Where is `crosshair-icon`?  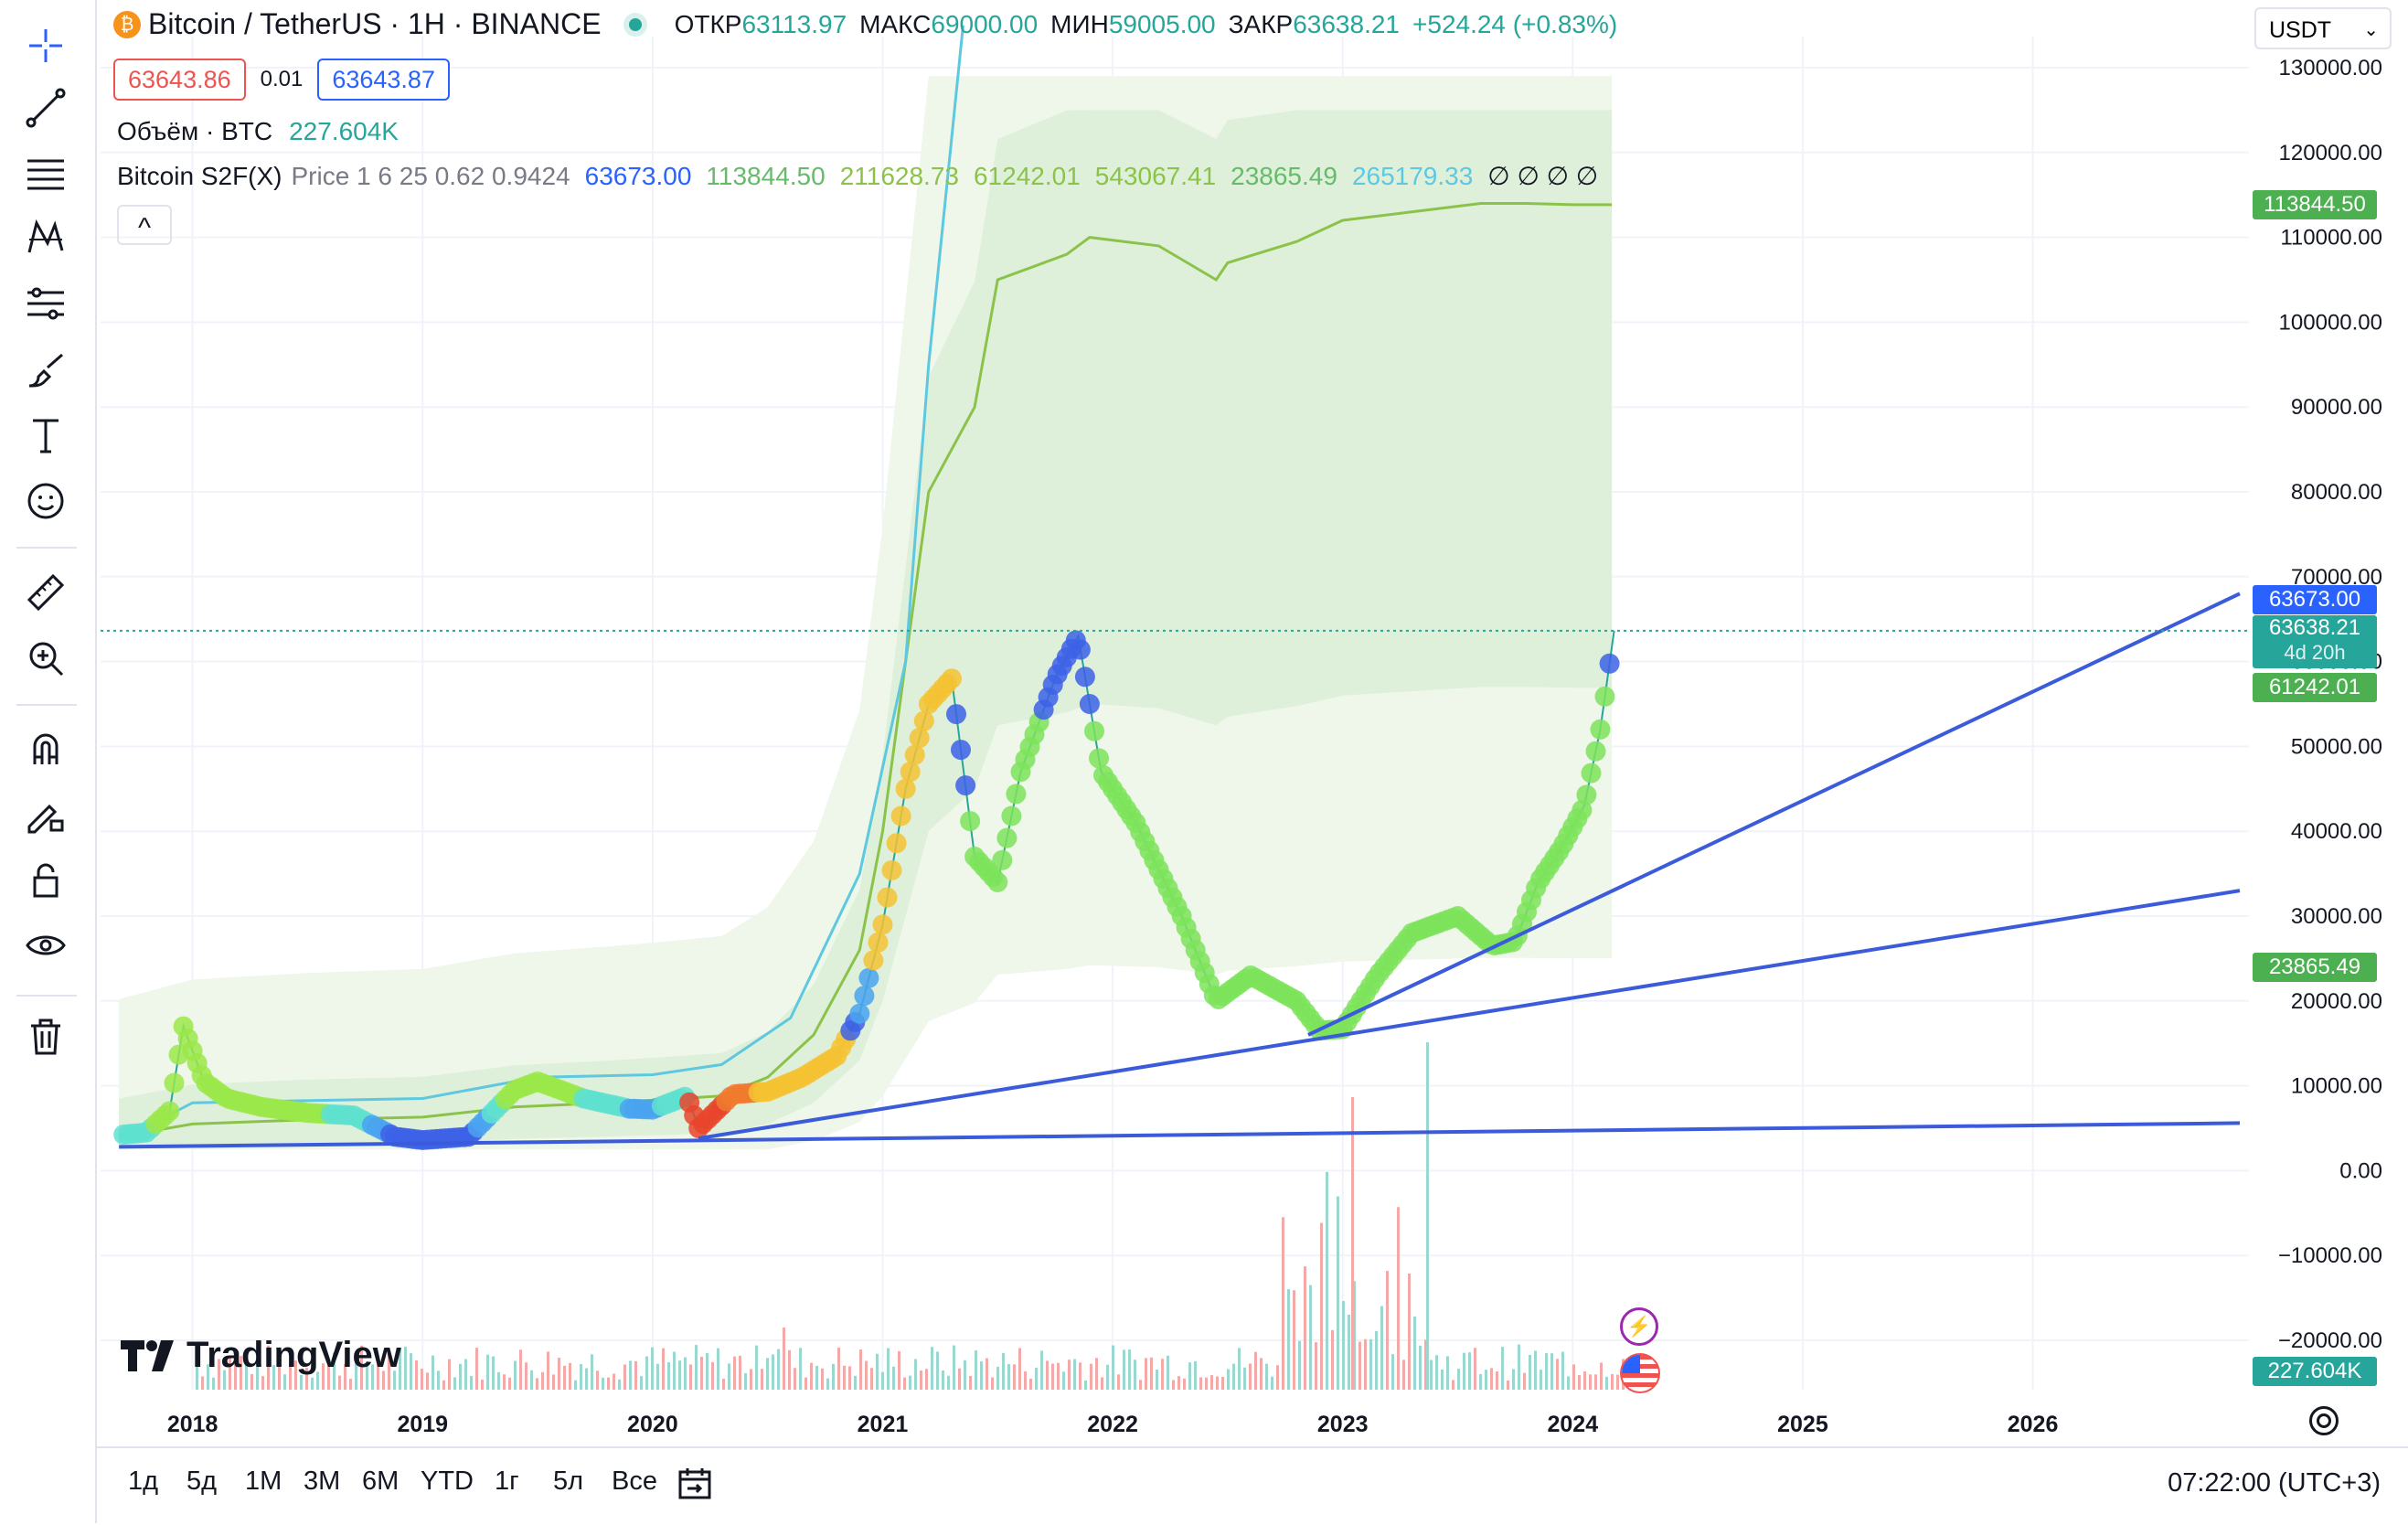
crosshair-icon is located at coordinates (45, 45).